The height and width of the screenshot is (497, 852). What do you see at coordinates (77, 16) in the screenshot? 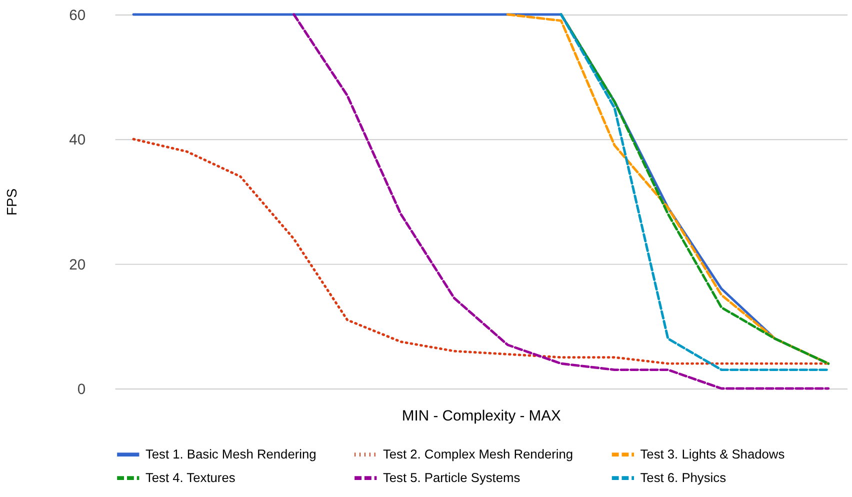
I see `y-tick-label: 60` at bounding box center [77, 16].